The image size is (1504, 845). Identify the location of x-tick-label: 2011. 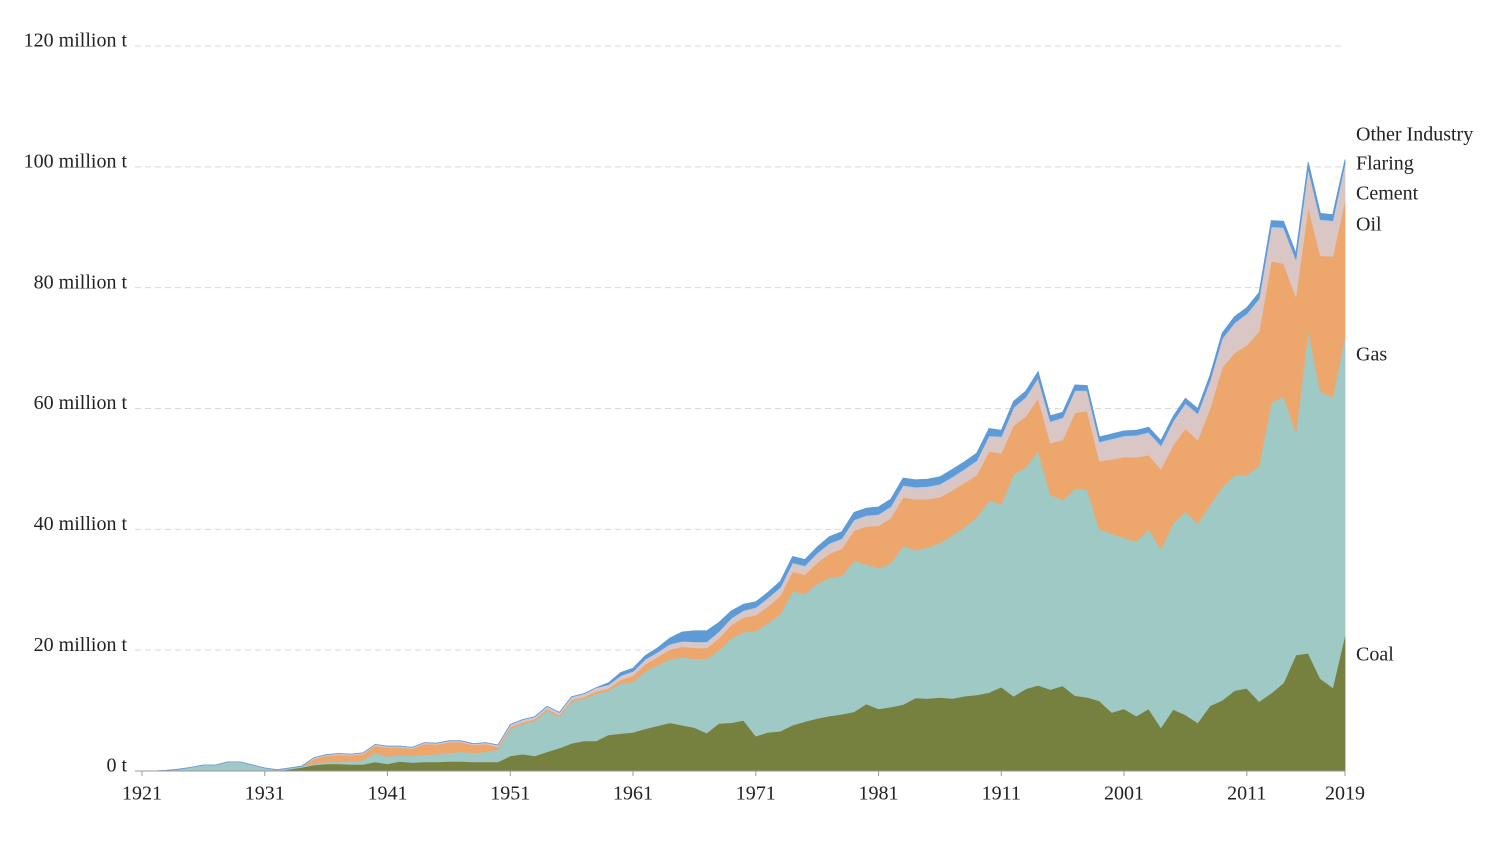
(1246, 794).